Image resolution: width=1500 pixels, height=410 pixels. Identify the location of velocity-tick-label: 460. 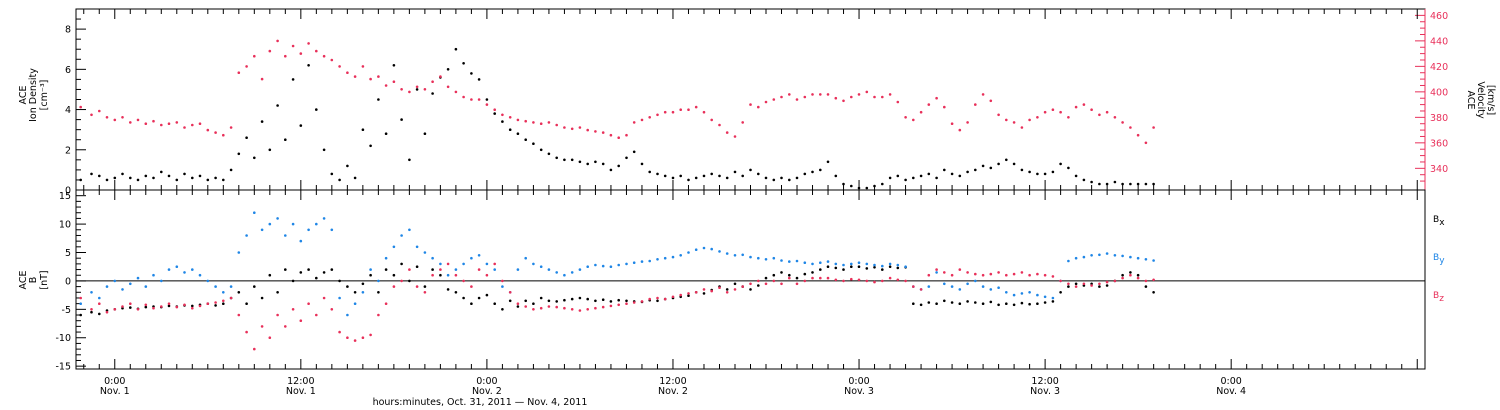
(1439, 16).